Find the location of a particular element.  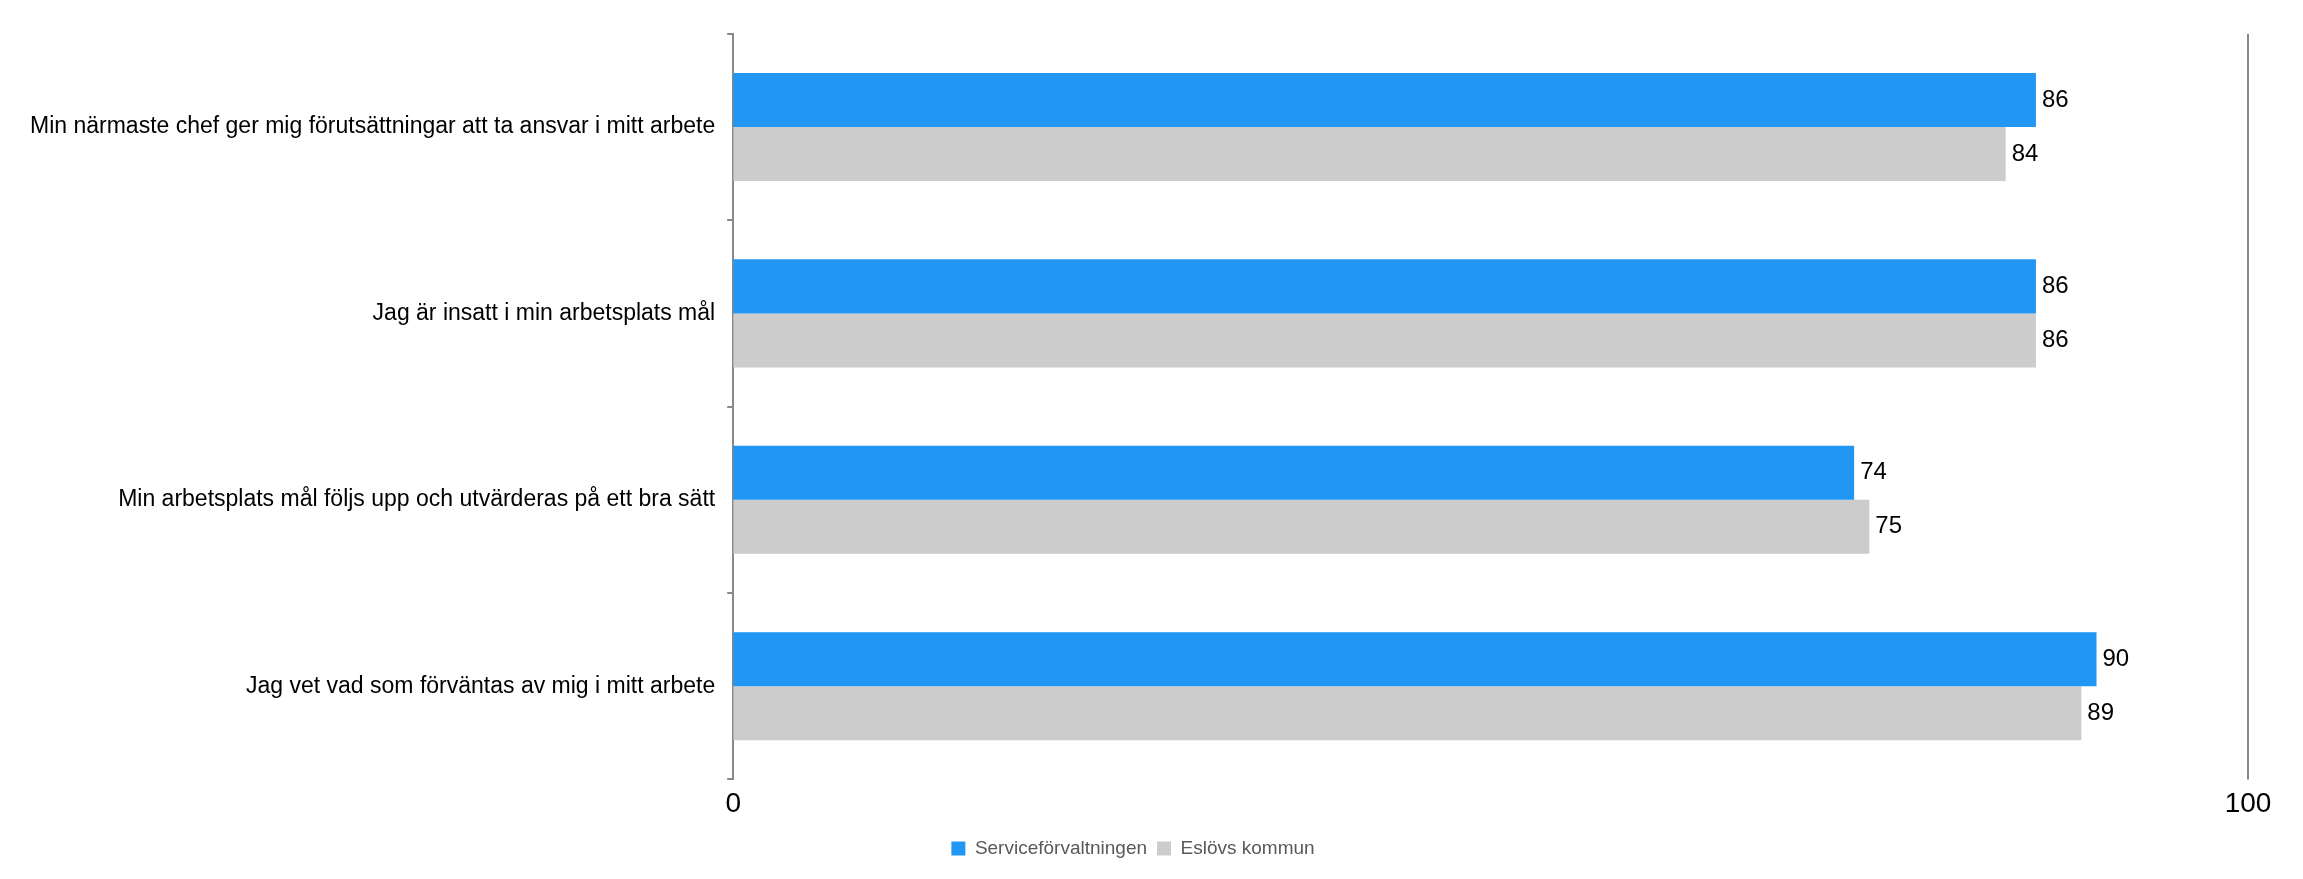

data-label: 89 is located at coordinates (2101, 711).